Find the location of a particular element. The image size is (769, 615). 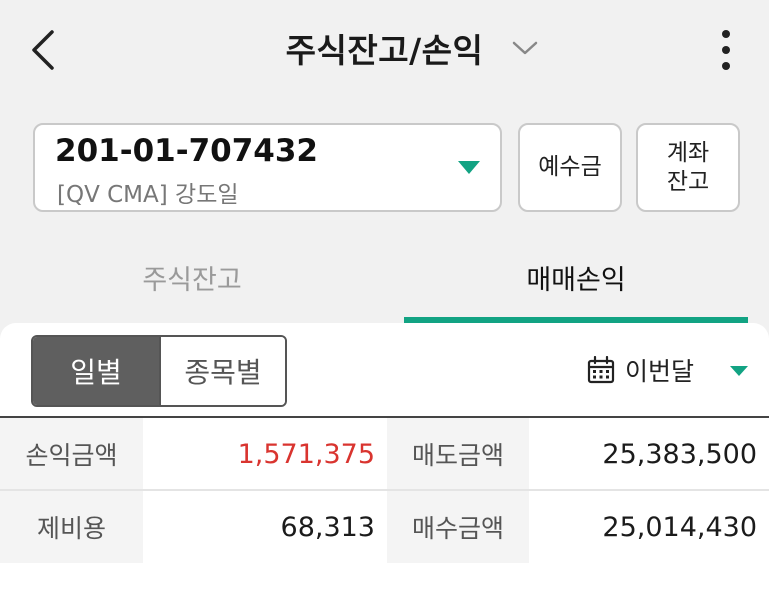

title-wrap: 주식잔고/손익 is located at coordinates (384, 48).